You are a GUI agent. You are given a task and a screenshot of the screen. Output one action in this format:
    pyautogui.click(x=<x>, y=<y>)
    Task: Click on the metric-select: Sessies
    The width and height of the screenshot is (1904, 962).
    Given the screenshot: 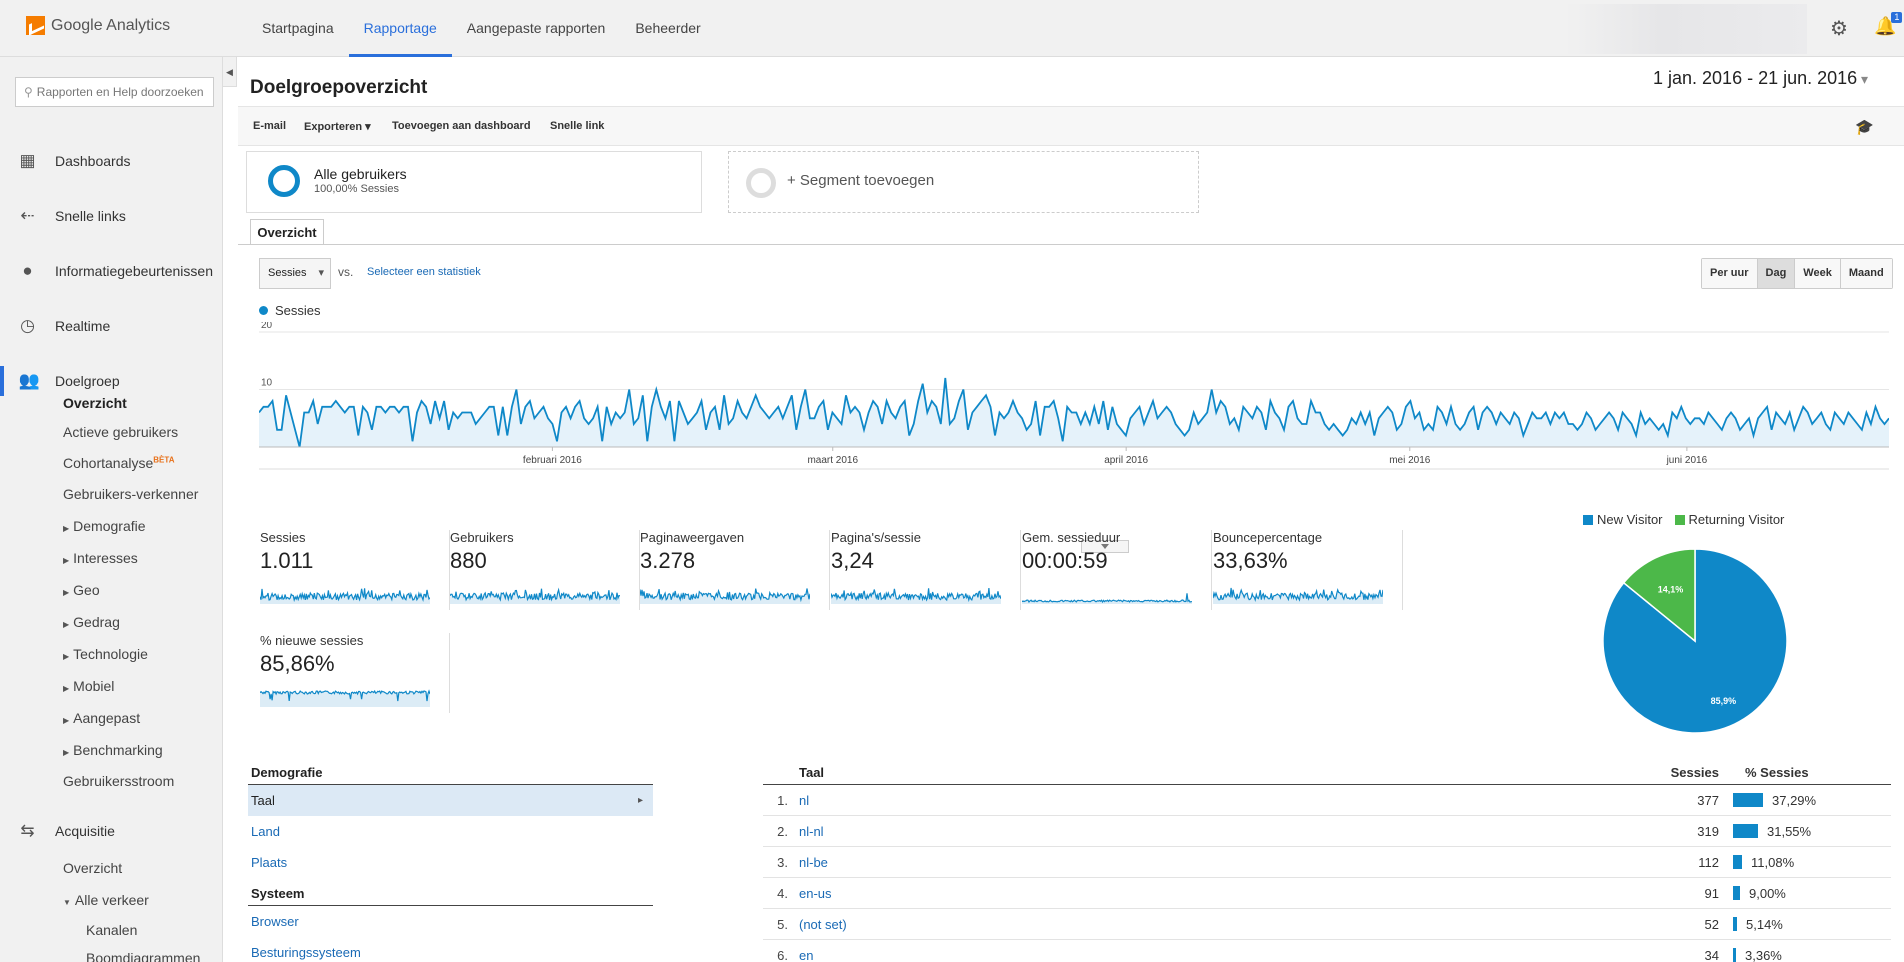 What is the action you would take?
    pyautogui.click(x=295, y=273)
    